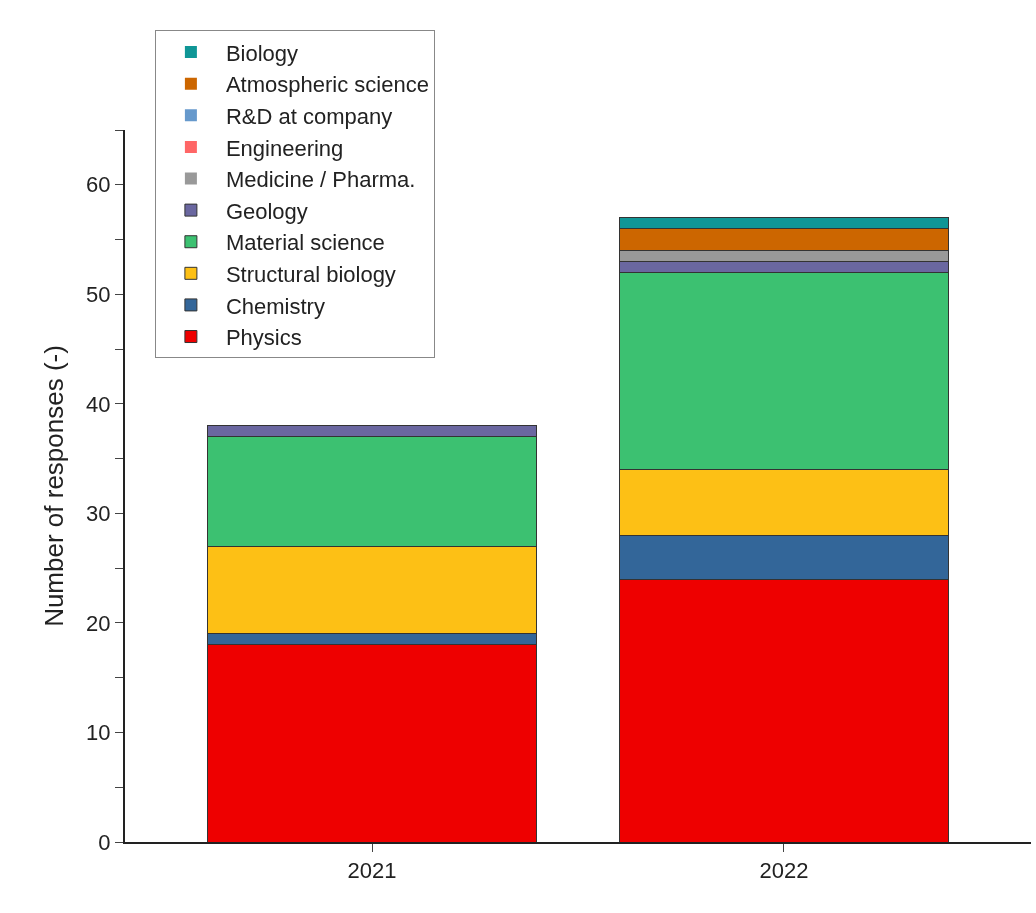 The width and height of the screenshot is (1036, 913). I want to click on legend-label: Biology, so click(262, 53).